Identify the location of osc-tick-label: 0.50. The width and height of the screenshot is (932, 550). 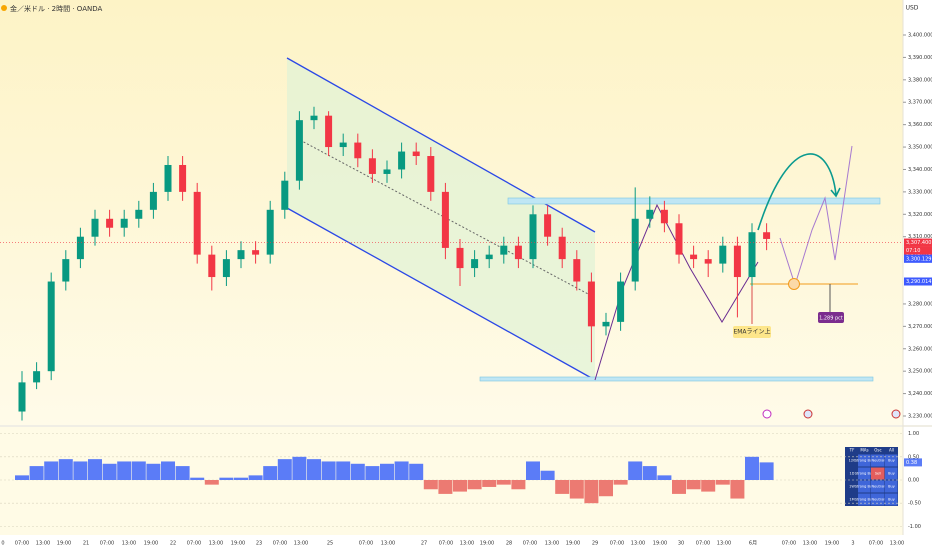
(913, 457).